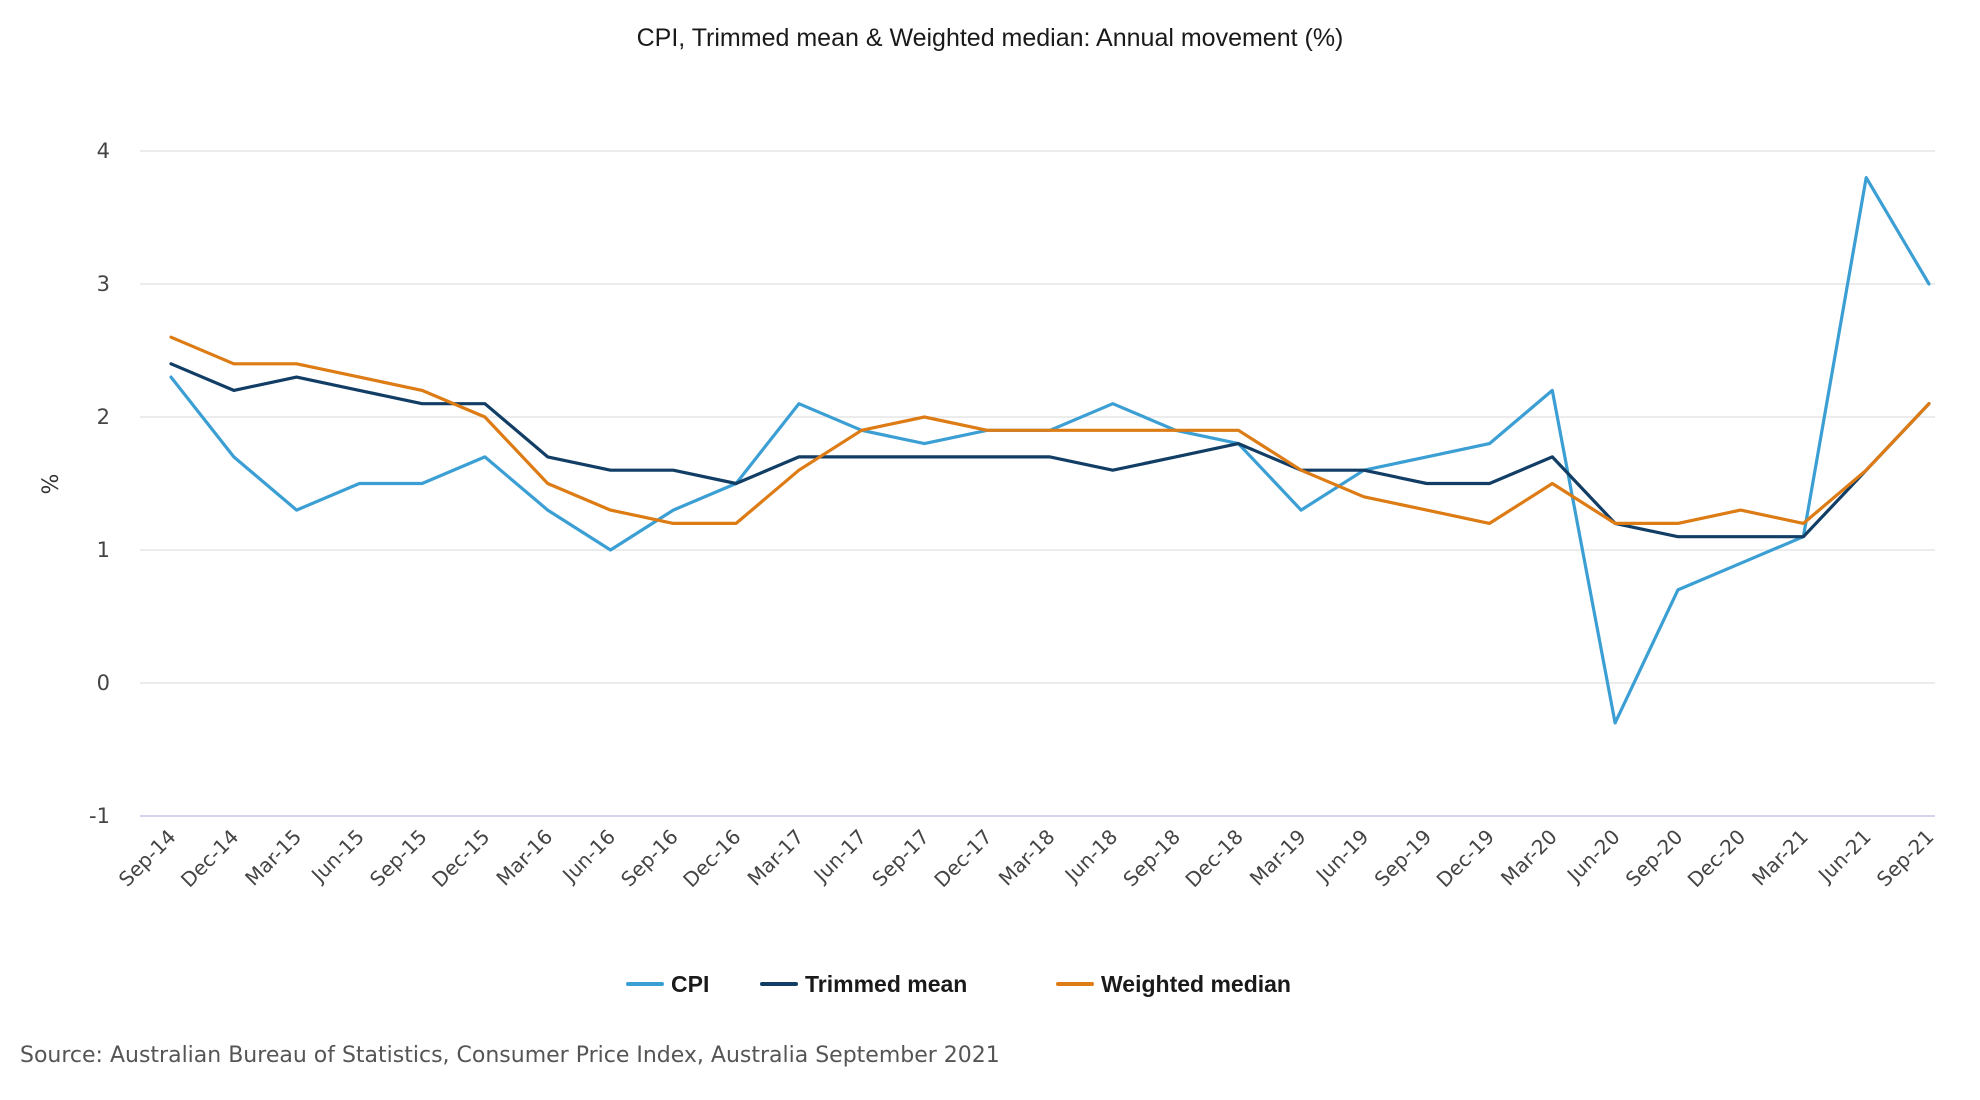 The height and width of the screenshot is (1100, 1980). What do you see at coordinates (99, 816) in the screenshot?
I see `y-tick-label: -1` at bounding box center [99, 816].